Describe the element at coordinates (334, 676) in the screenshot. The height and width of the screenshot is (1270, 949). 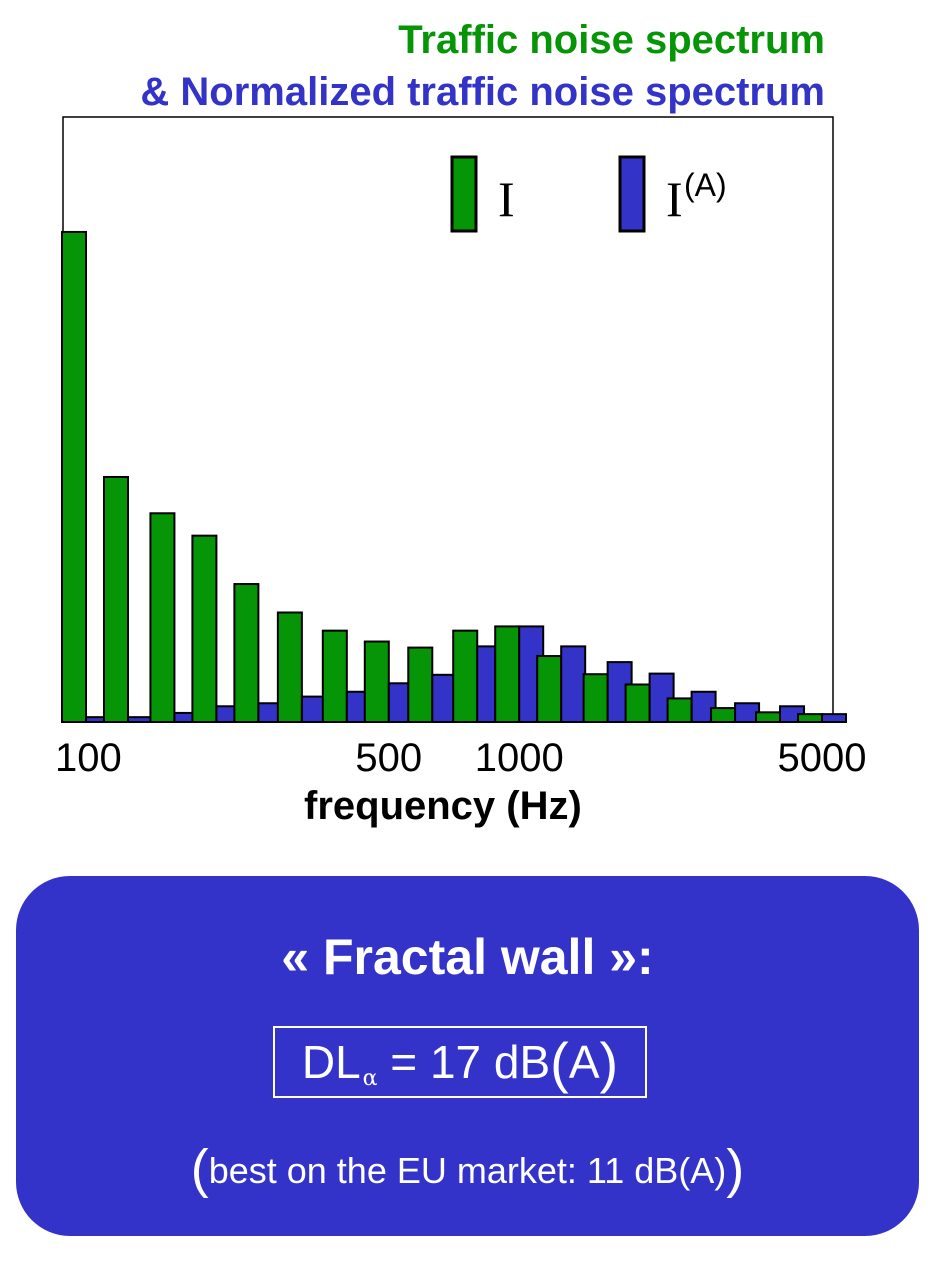
I see `bar-I-400hz` at that location.